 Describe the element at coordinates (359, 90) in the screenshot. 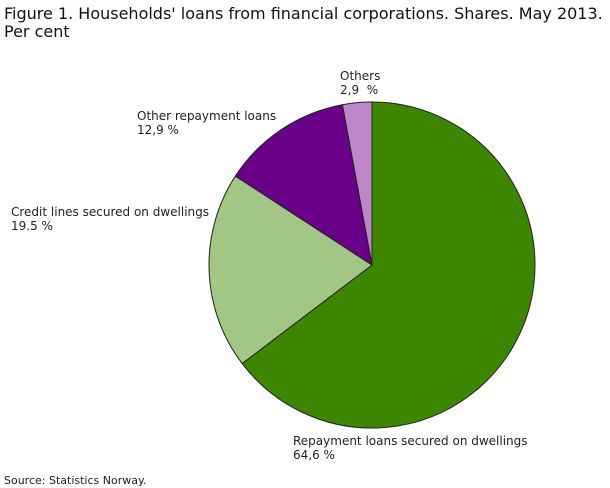

I see `slice-value-label: 2,9 %` at that location.